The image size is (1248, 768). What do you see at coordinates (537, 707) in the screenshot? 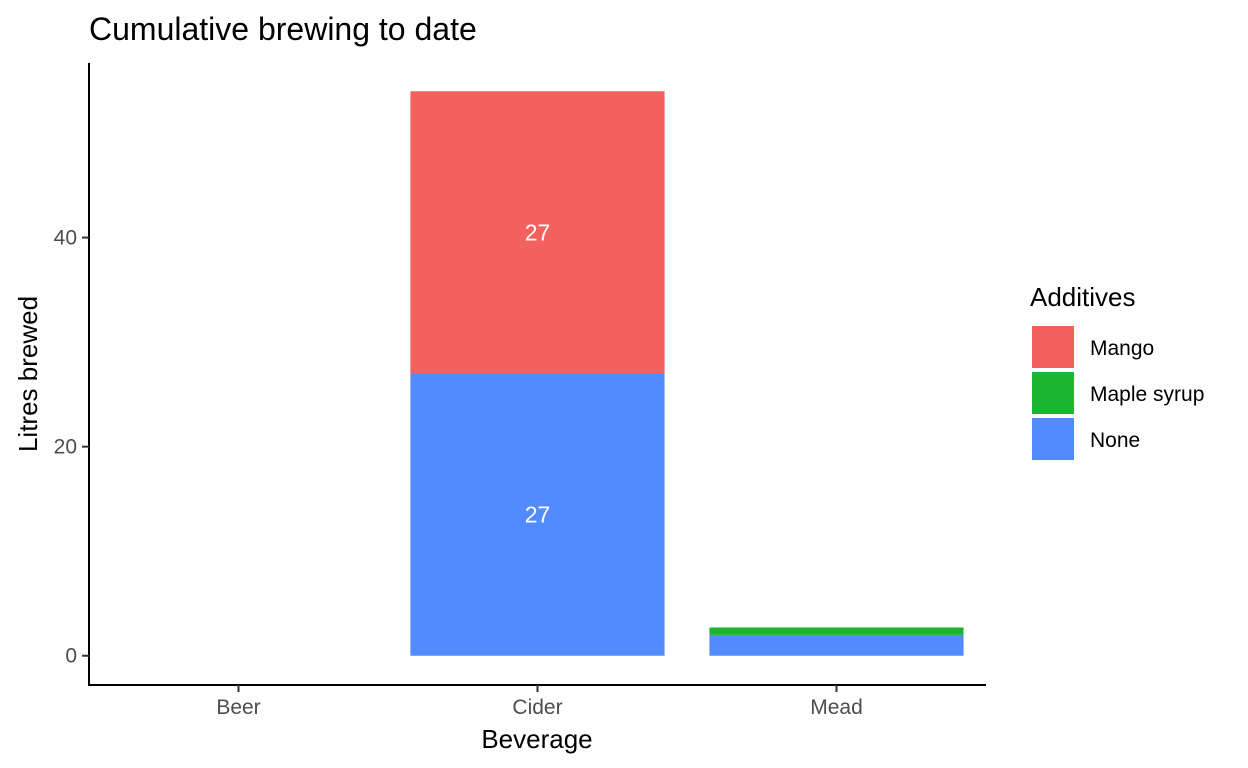
I see `x-tick-label-cider: Cider` at bounding box center [537, 707].